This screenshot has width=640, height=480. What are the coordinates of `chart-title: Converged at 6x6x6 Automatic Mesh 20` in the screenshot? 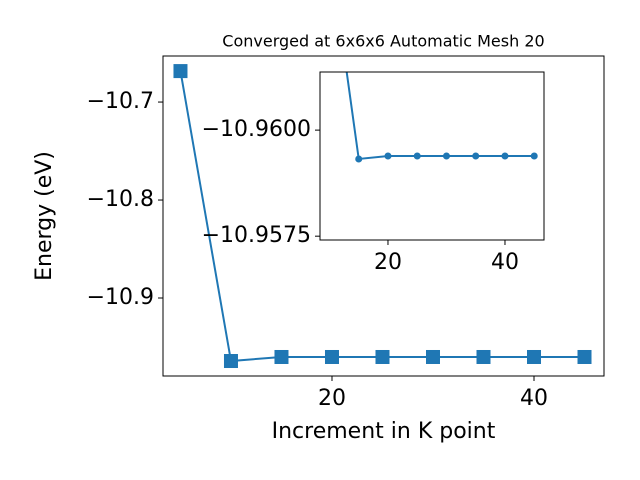 It's located at (383, 41).